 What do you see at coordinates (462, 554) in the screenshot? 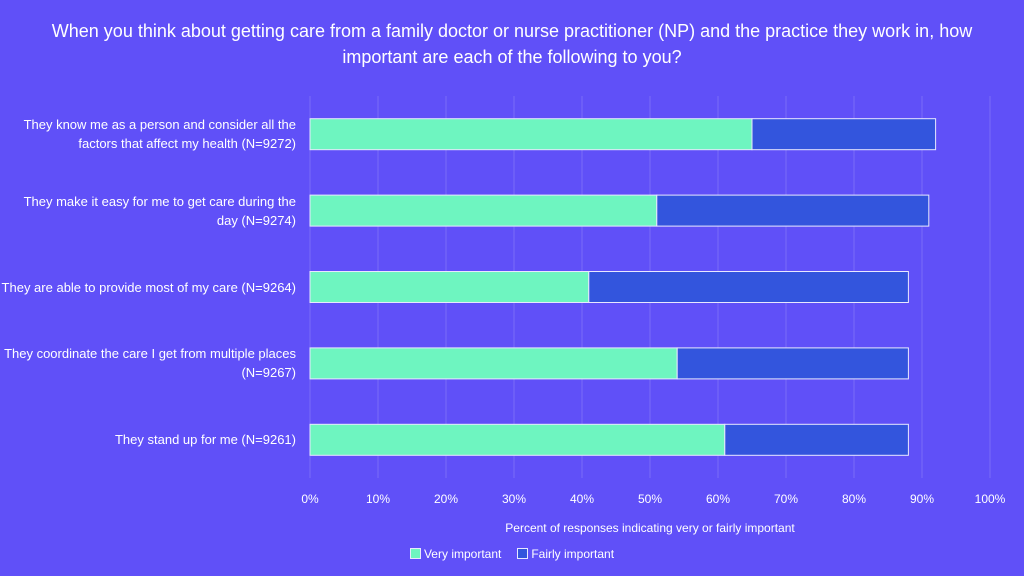
I see `legend-label: Very important` at bounding box center [462, 554].